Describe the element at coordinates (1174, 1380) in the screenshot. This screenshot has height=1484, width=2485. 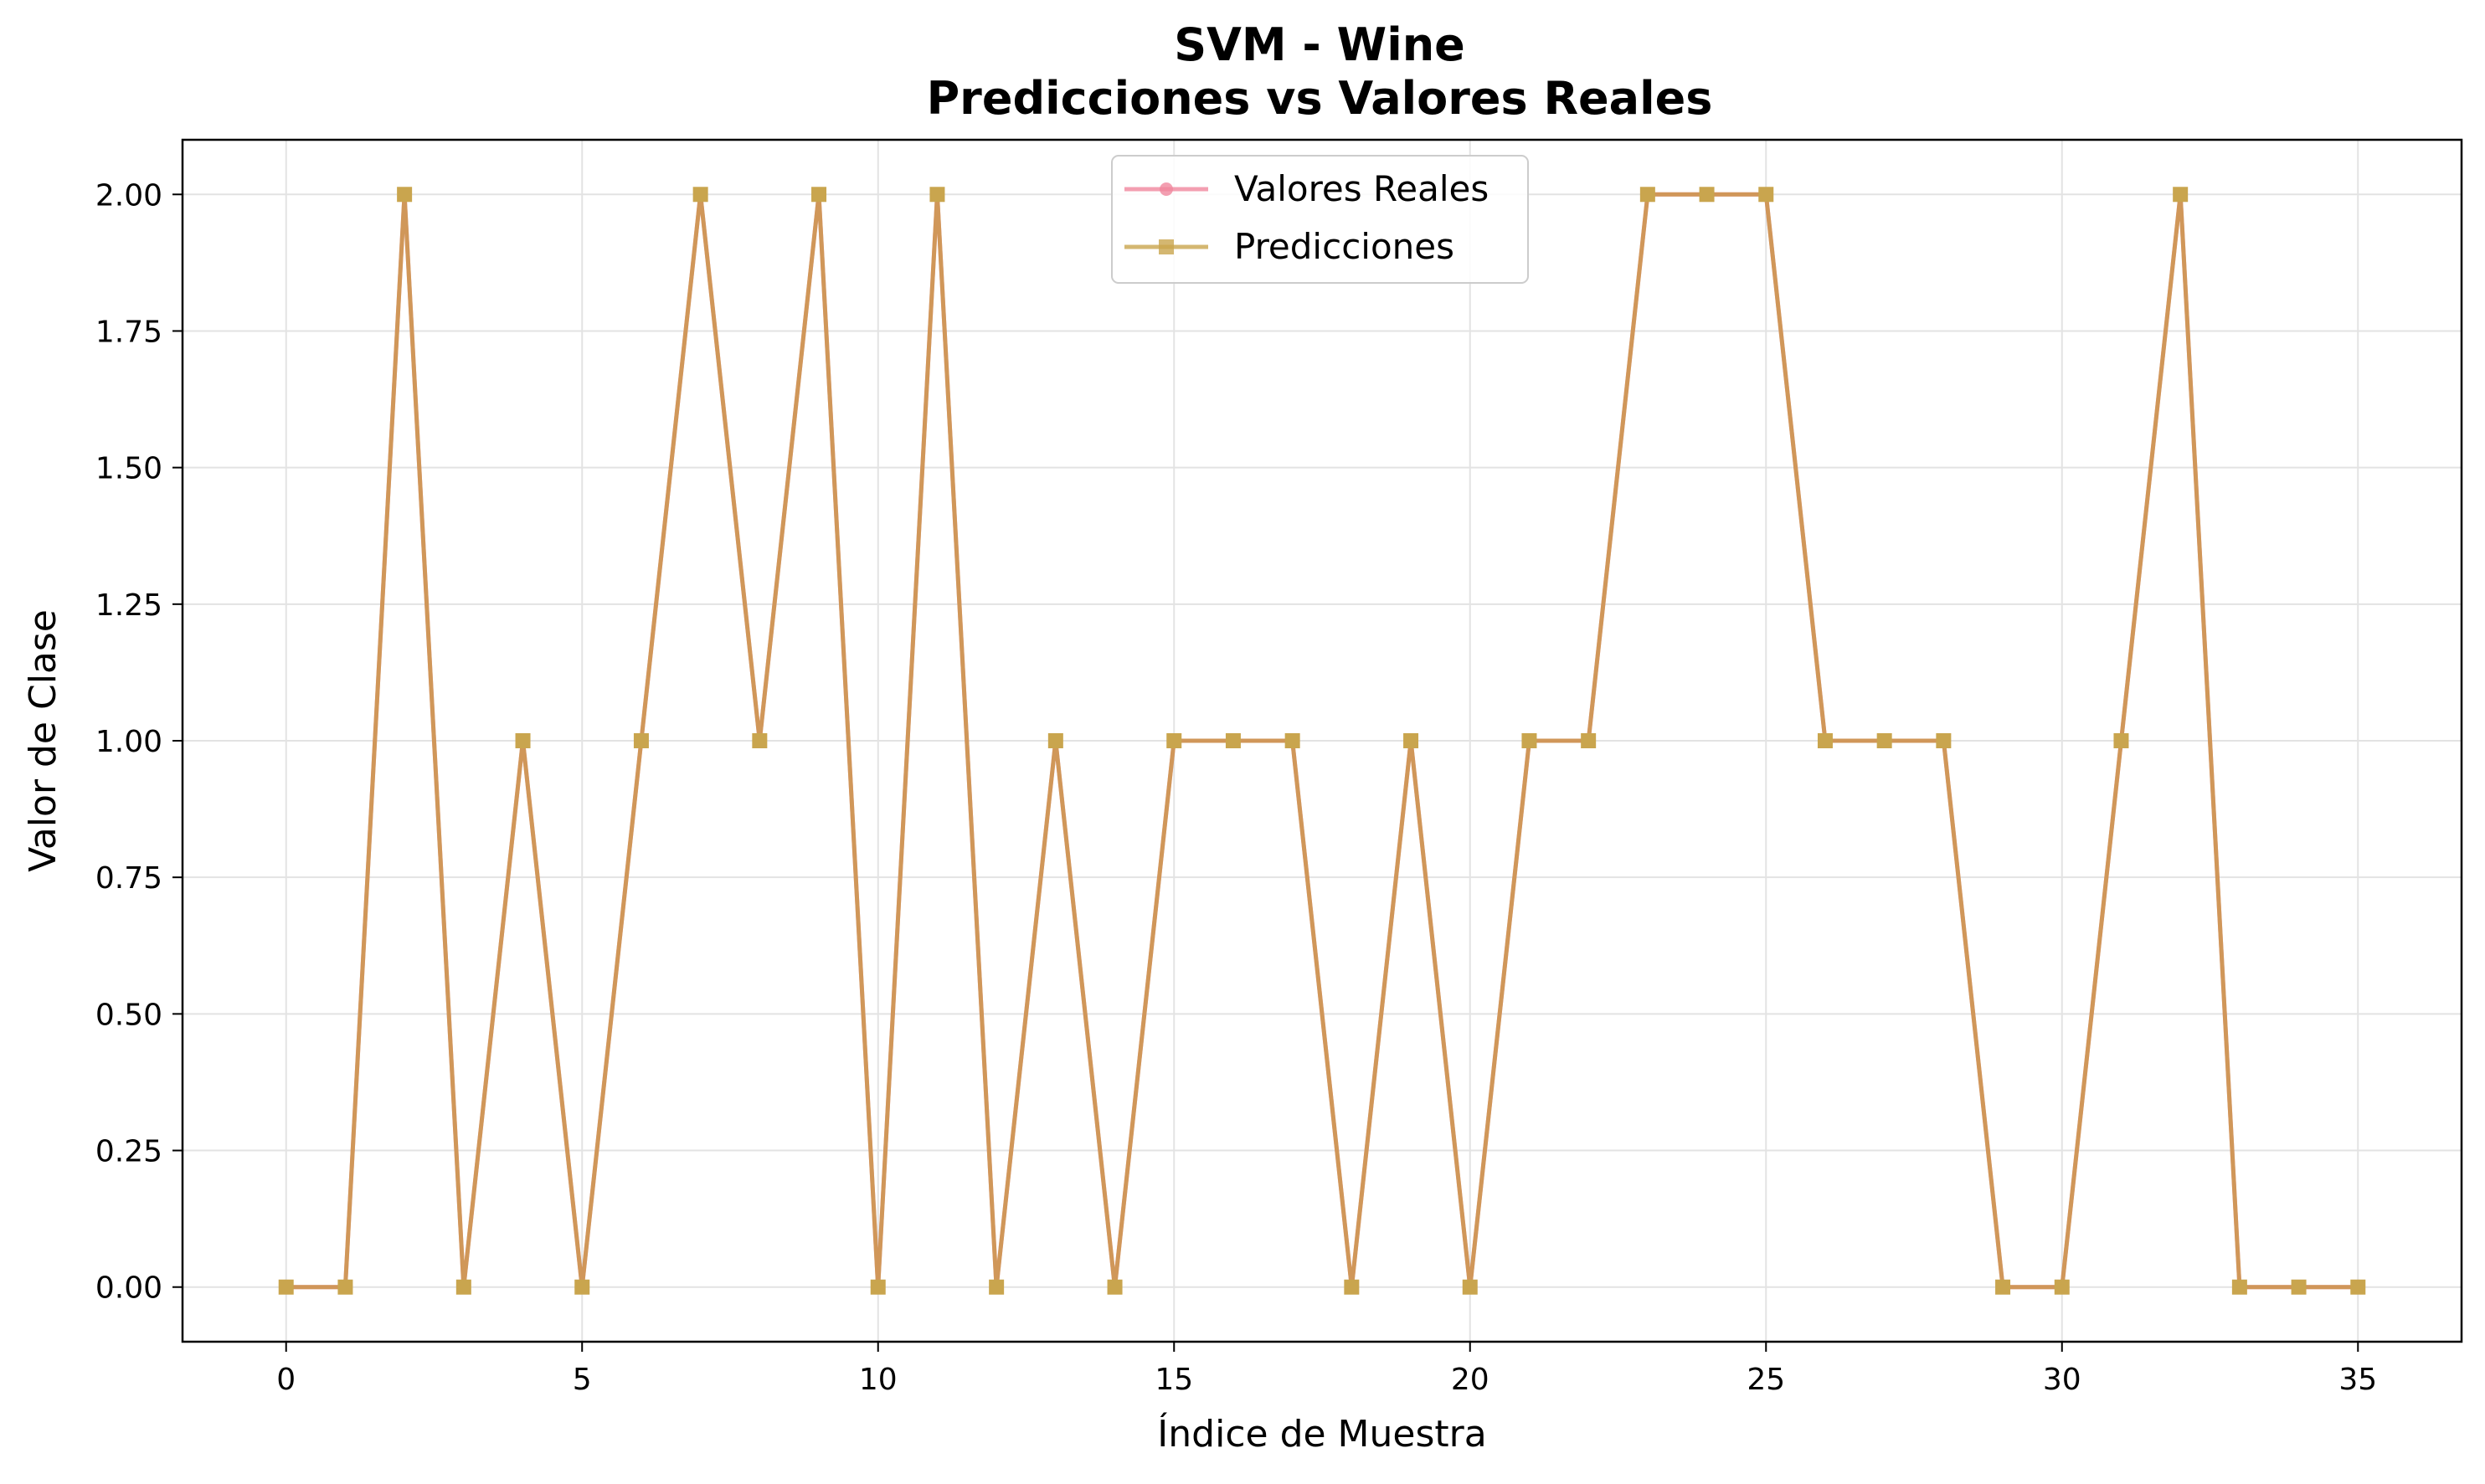
I see `x-tick-label: 15` at that location.